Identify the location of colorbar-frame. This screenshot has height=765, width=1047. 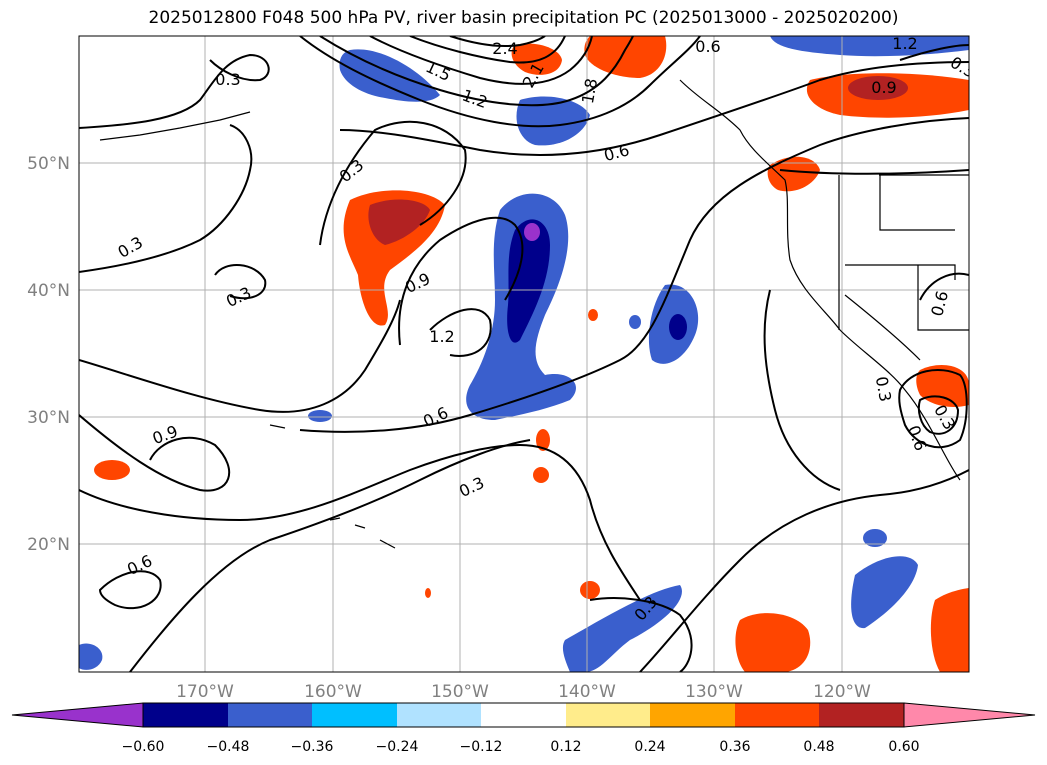
(523, 715).